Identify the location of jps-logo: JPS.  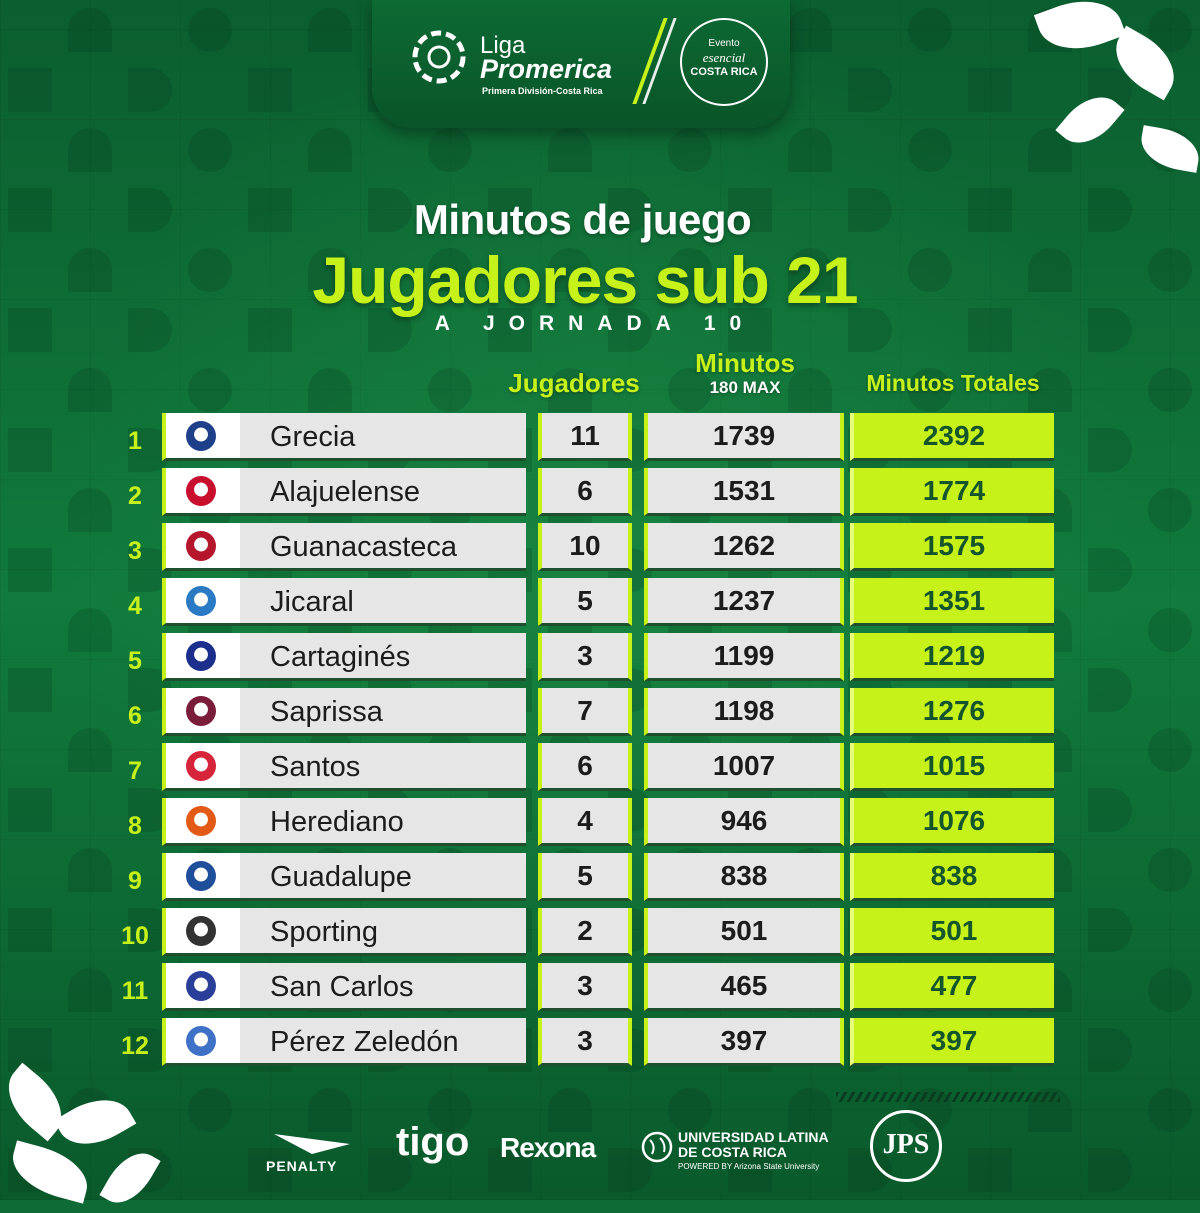
(906, 1146).